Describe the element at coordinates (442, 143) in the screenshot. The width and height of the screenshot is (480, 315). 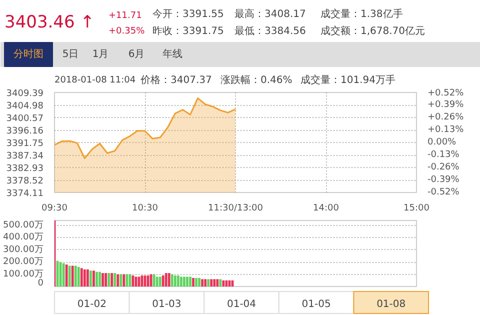
I see `y2-tick-label: 0.00%` at that location.